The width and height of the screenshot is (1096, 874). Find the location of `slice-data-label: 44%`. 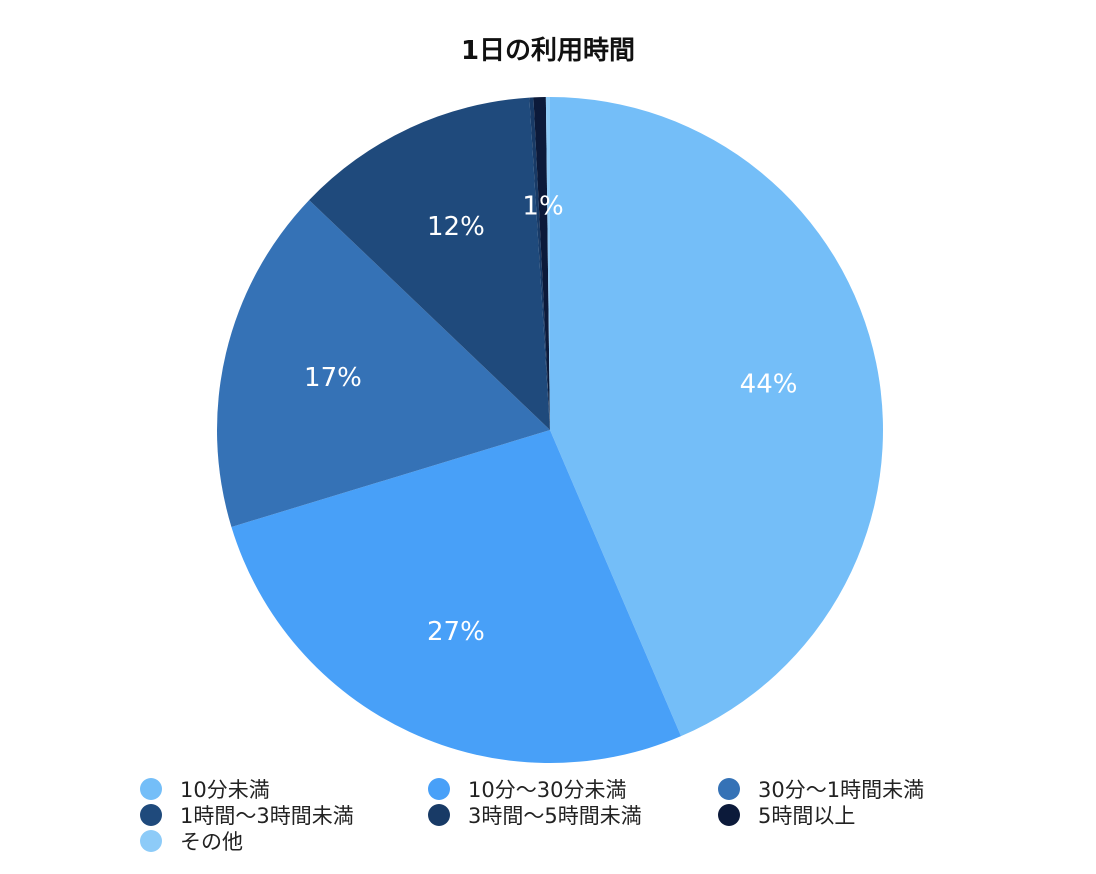

slice-data-label: 44% is located at coordinates (769, 385).